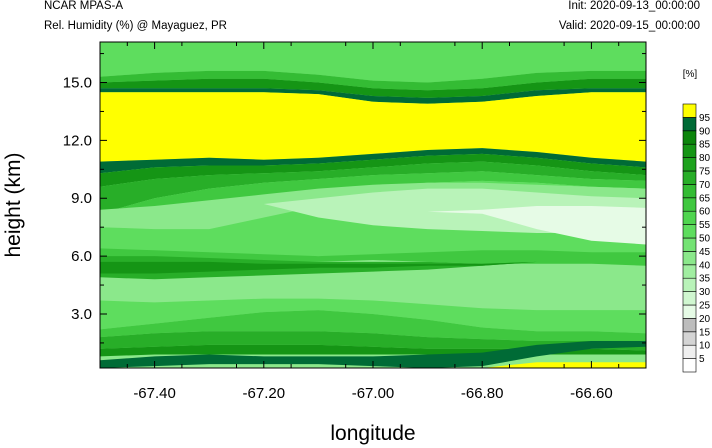  I want to click on x-tick-label: -66.80, so click(482, 393).